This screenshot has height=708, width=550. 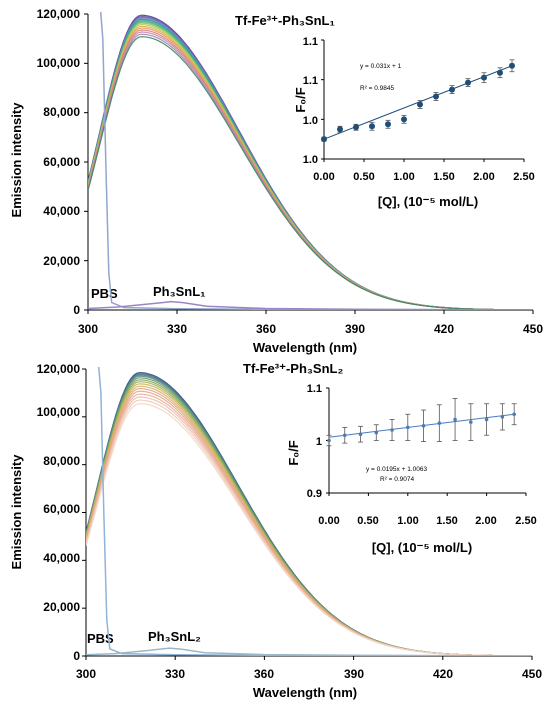 I want to click on inset-plot-area, so click(x=423, y=100).